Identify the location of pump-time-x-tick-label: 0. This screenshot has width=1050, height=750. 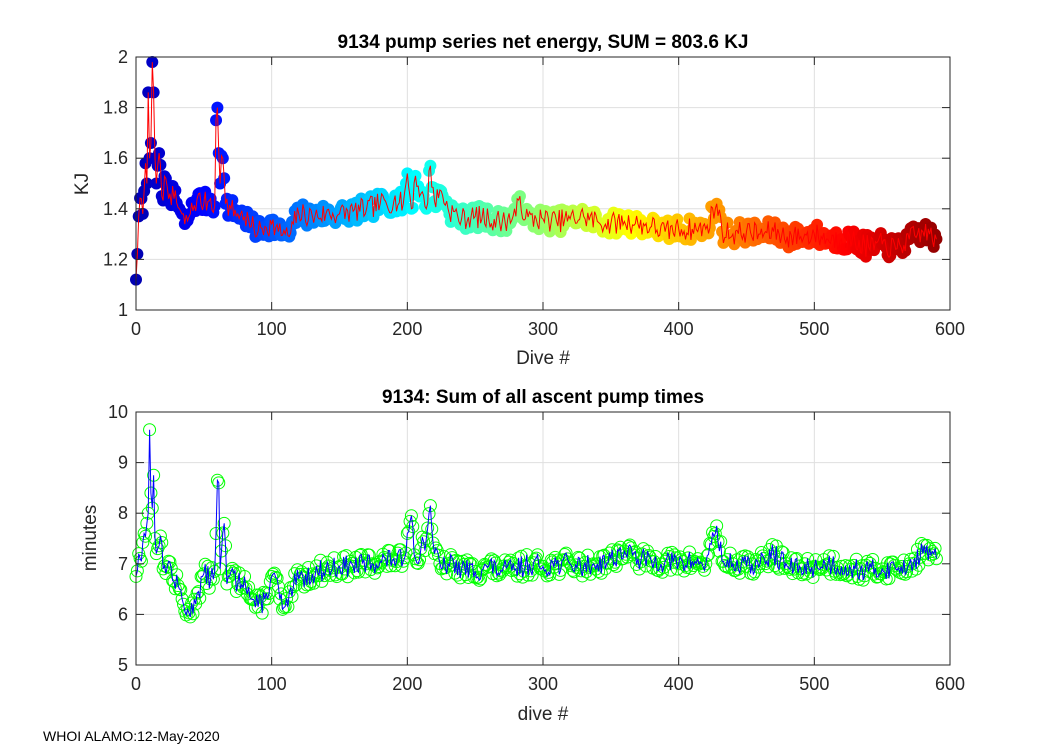
(136, 684).